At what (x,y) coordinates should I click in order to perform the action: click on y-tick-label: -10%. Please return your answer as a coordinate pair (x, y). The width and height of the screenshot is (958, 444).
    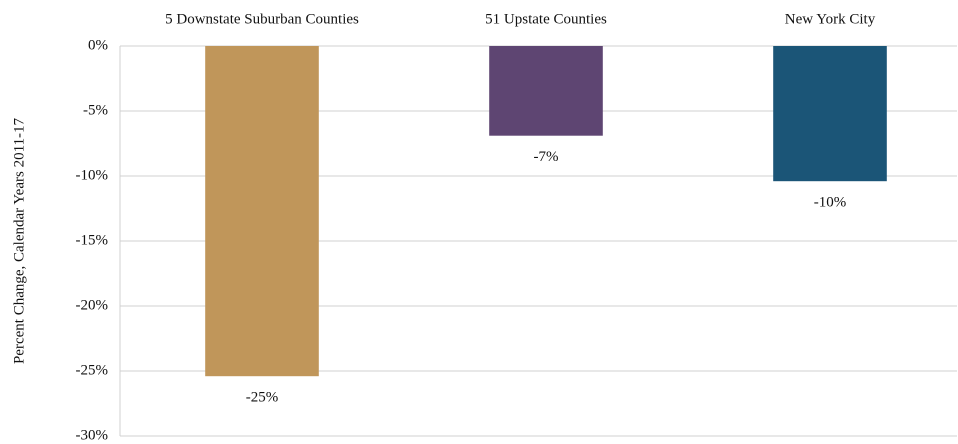
    Looking at the image, I should click on (92, 175).